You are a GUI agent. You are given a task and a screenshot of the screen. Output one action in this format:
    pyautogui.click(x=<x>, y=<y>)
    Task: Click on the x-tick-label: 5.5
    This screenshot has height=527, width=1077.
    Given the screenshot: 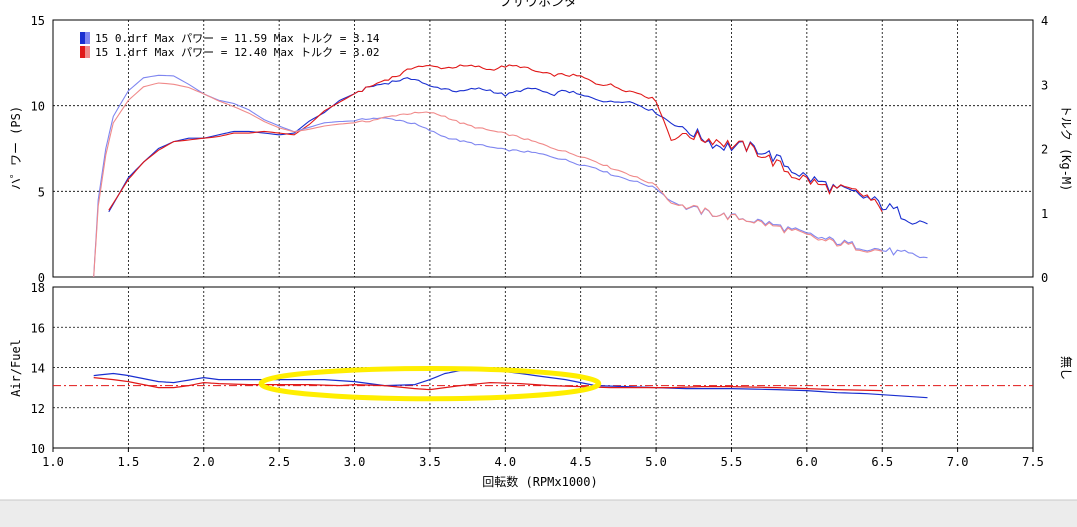 What is the action you would take?
    pyautogui.click(x=732, y=462)
    